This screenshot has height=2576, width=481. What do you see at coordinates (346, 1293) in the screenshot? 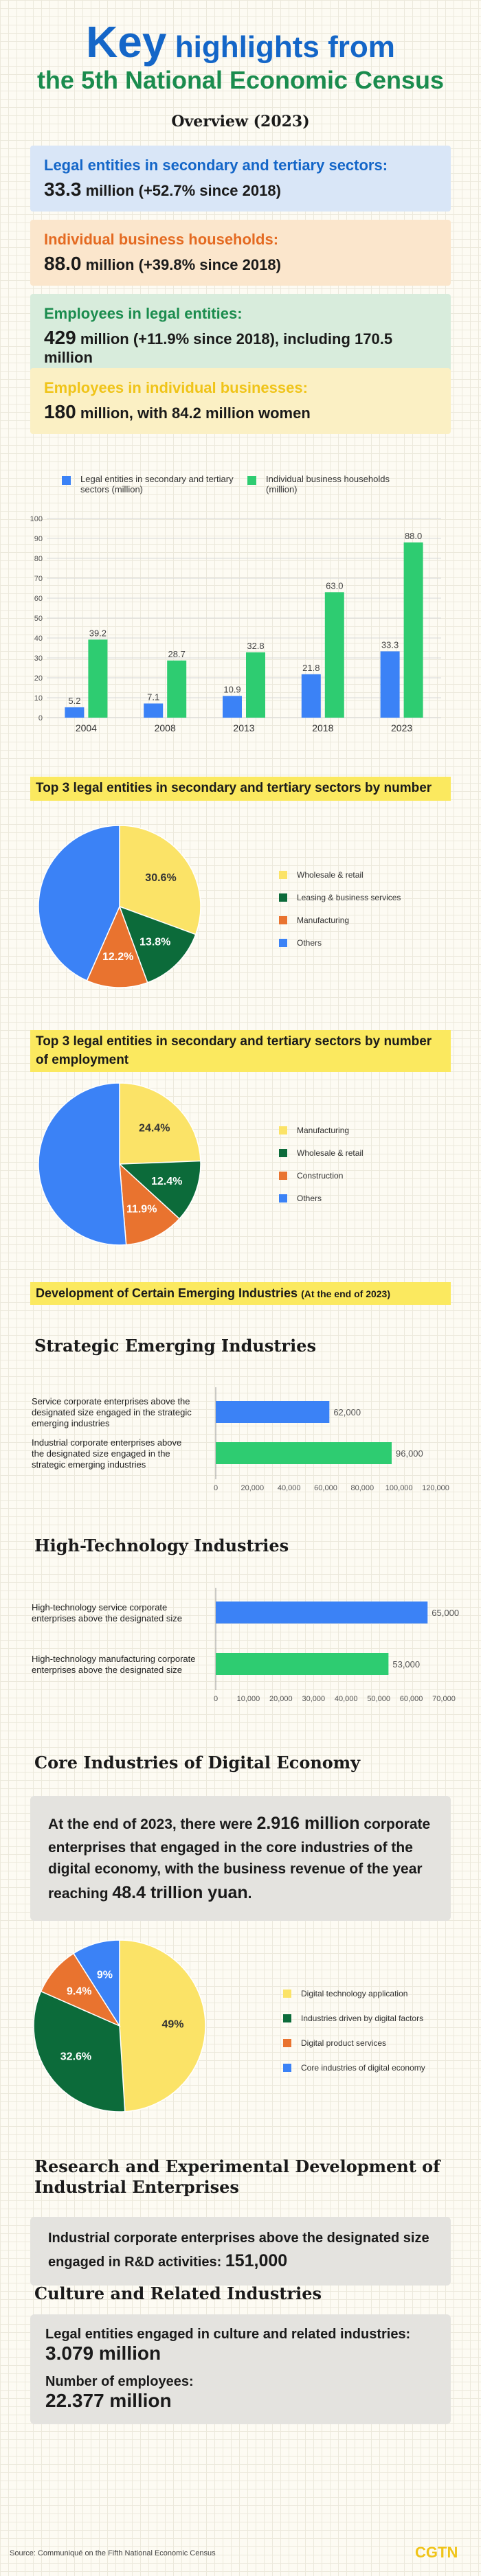
I see `emerging-note: (At the end of 2023)` at bounding box center [346, 1293].